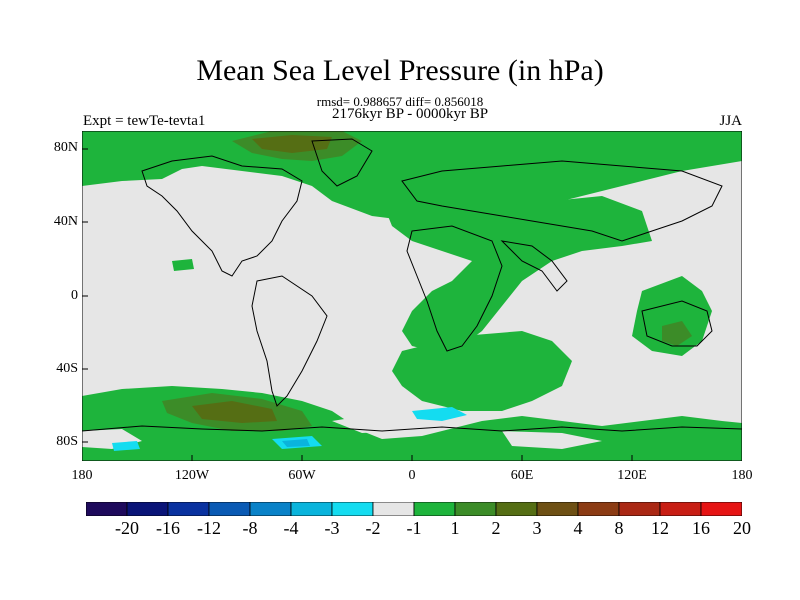 The width and height of the screenshot is (800, 600). Describe the element at coordinates (400, 70) in the screenshot. I see `map-title: Mean Sea Level Pressure (in hPa)` at that location.